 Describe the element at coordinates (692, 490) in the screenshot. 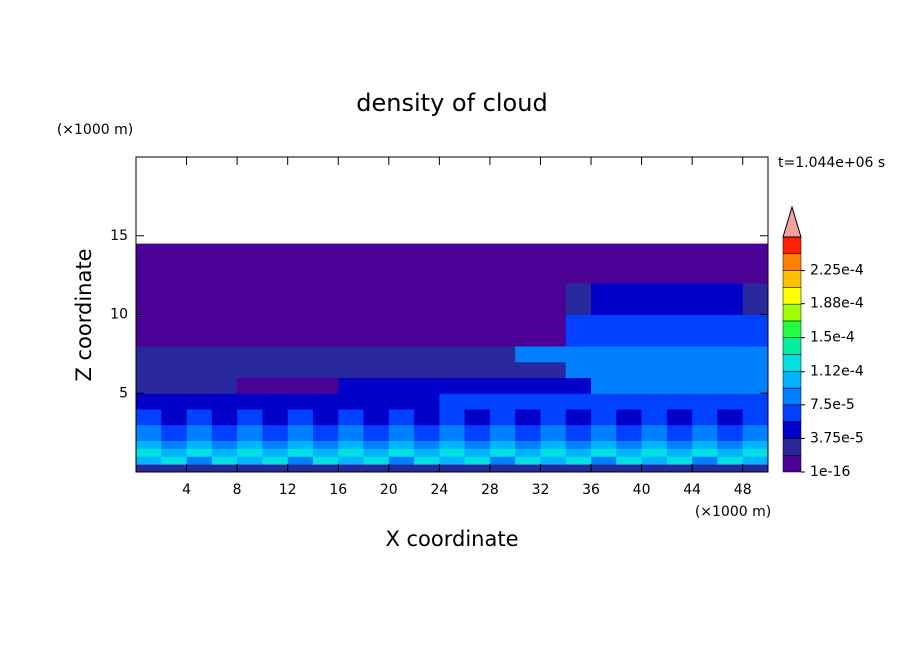

I see `x-tick-label: 44` at that location.